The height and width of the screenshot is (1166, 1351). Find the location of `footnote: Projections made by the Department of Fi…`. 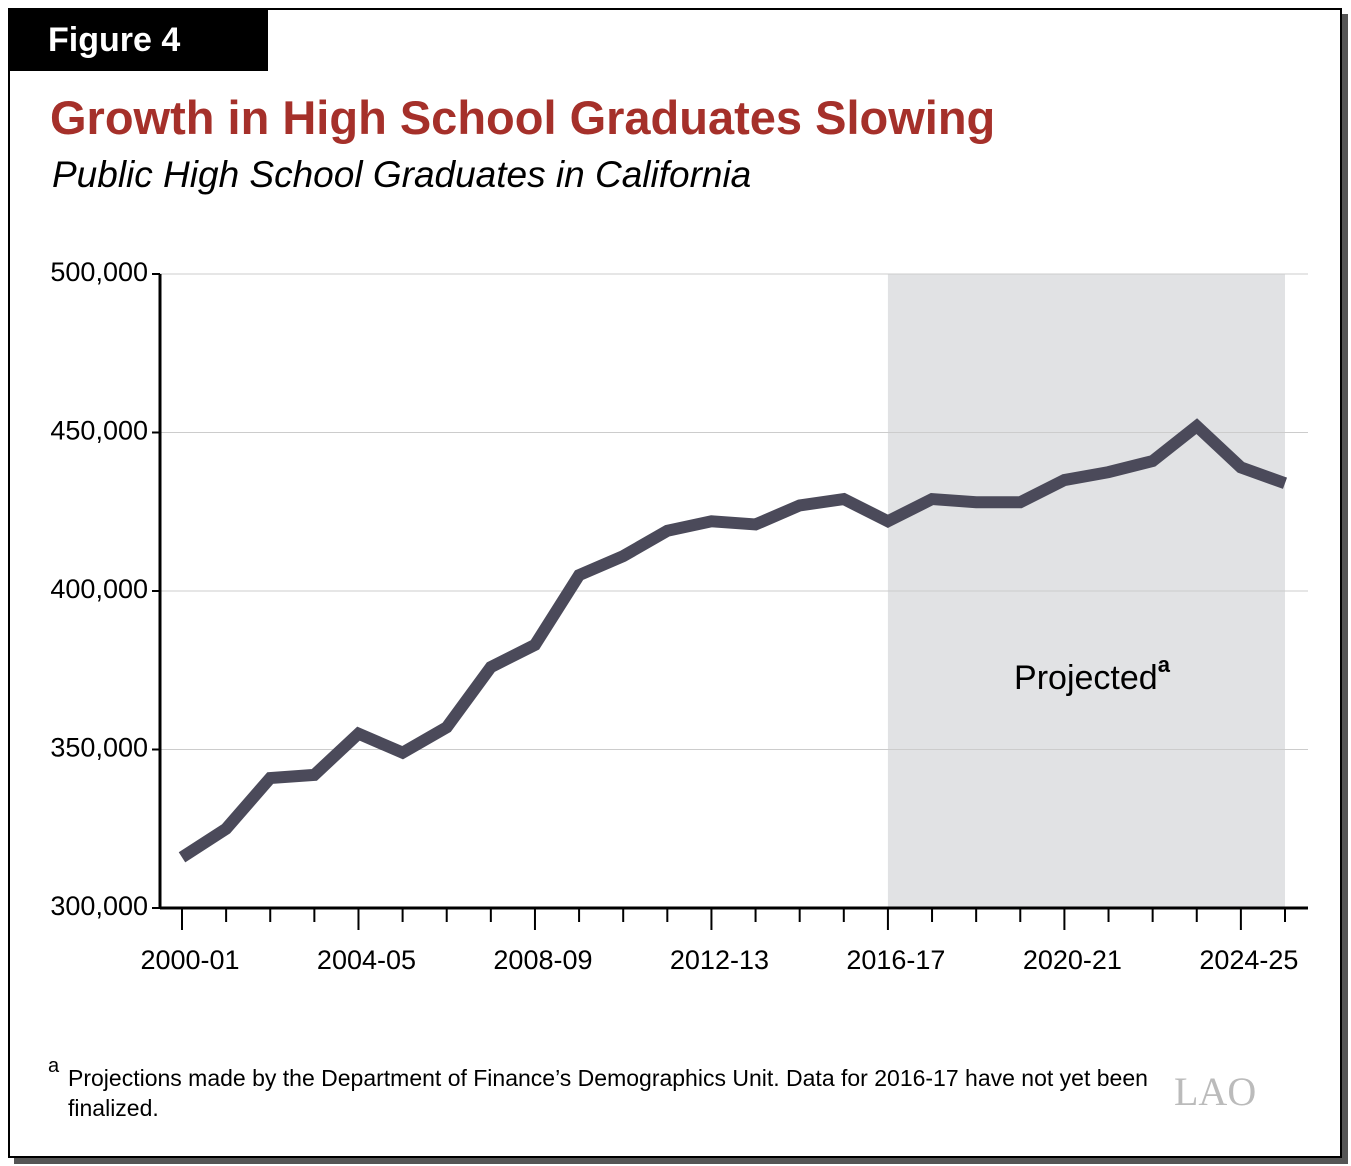

footnote: Projections made by the Department of Fi… is located at coordinates (608, 1093).